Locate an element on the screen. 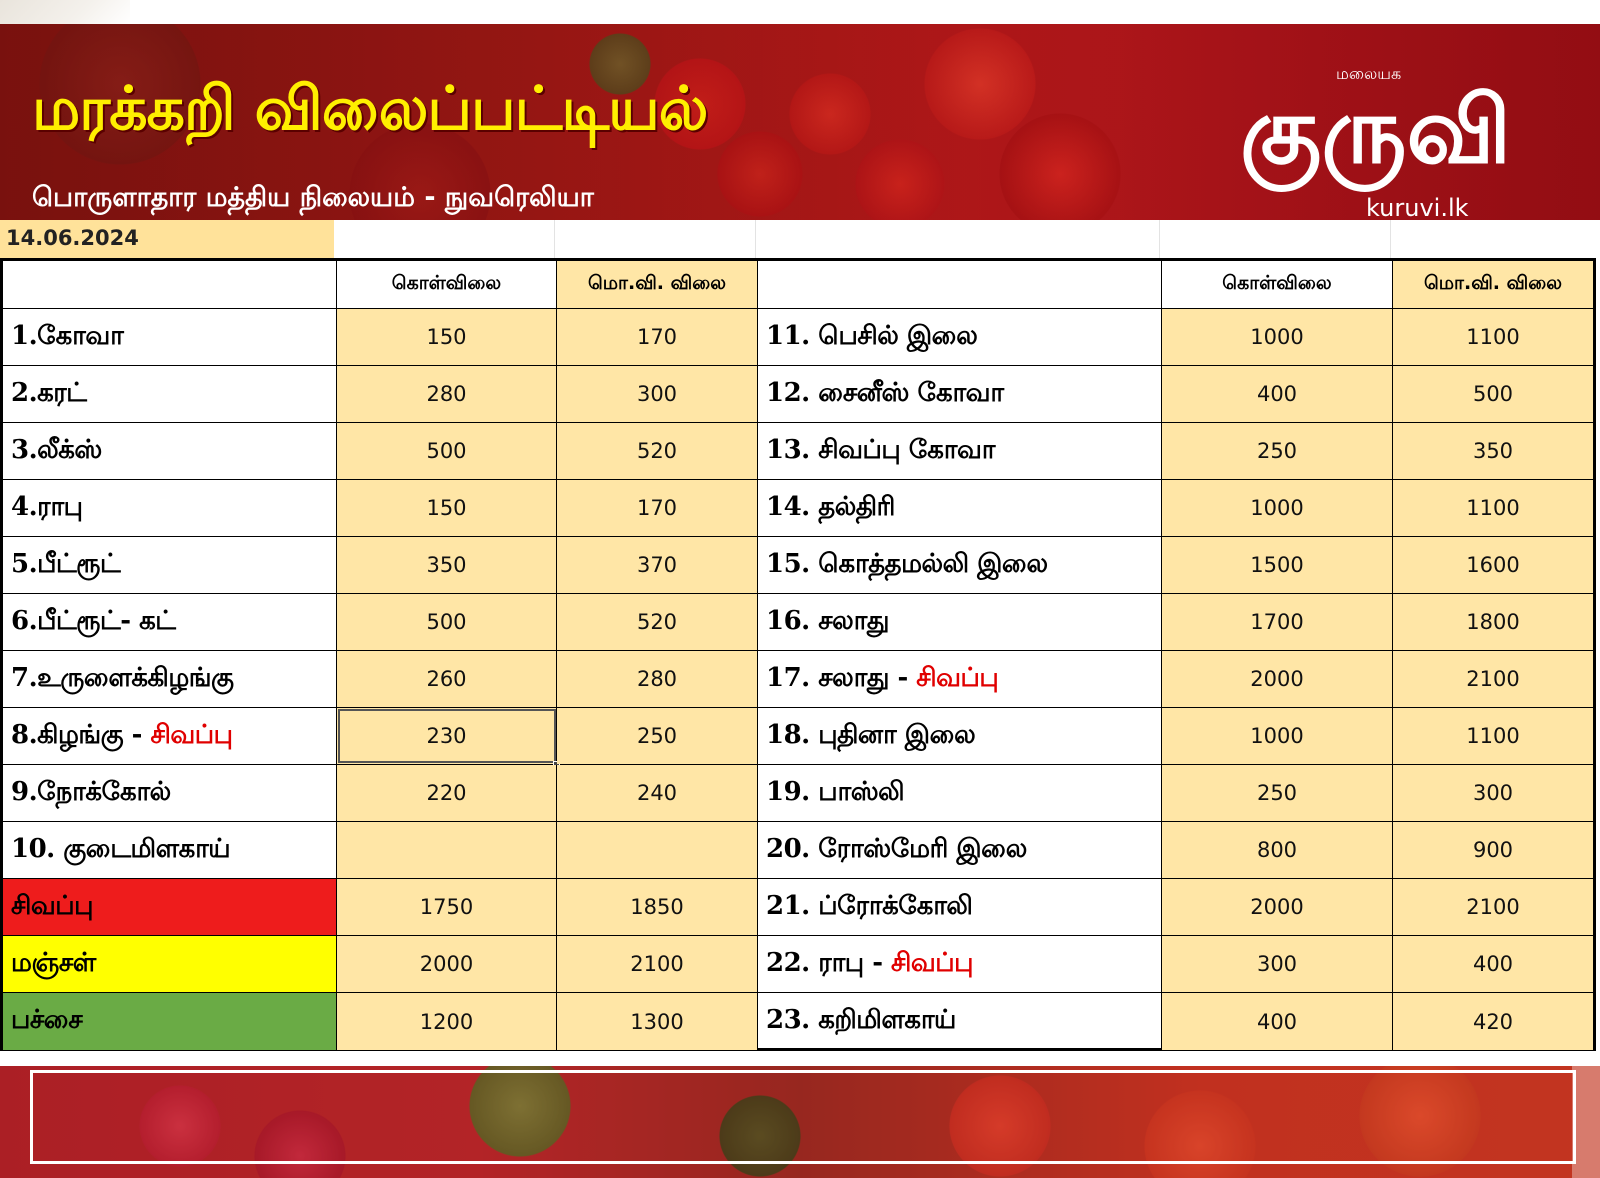 This screenshot has height=1178, width=1600. header-retail-left: மொ.வி. விலை is located at coordinates (657, 284).